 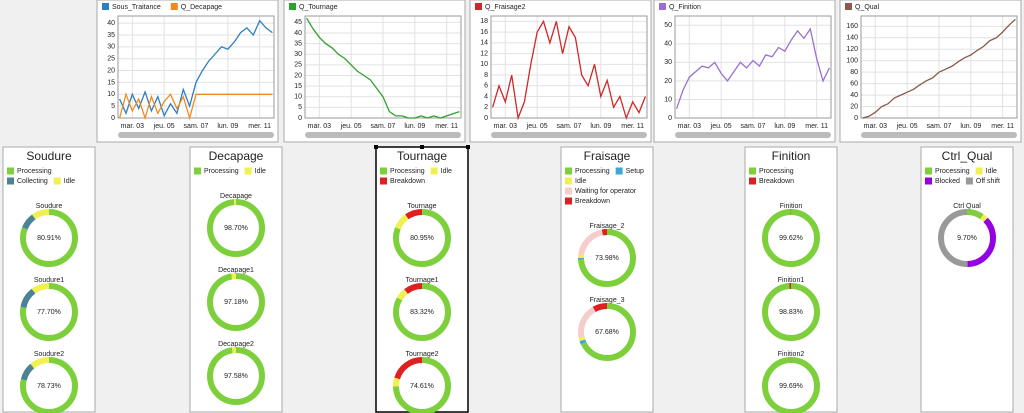 What do you see at coordinates (947, 181) in the screenshot?
I see `legend-label: Blocked` at bounding box center [947, 181].